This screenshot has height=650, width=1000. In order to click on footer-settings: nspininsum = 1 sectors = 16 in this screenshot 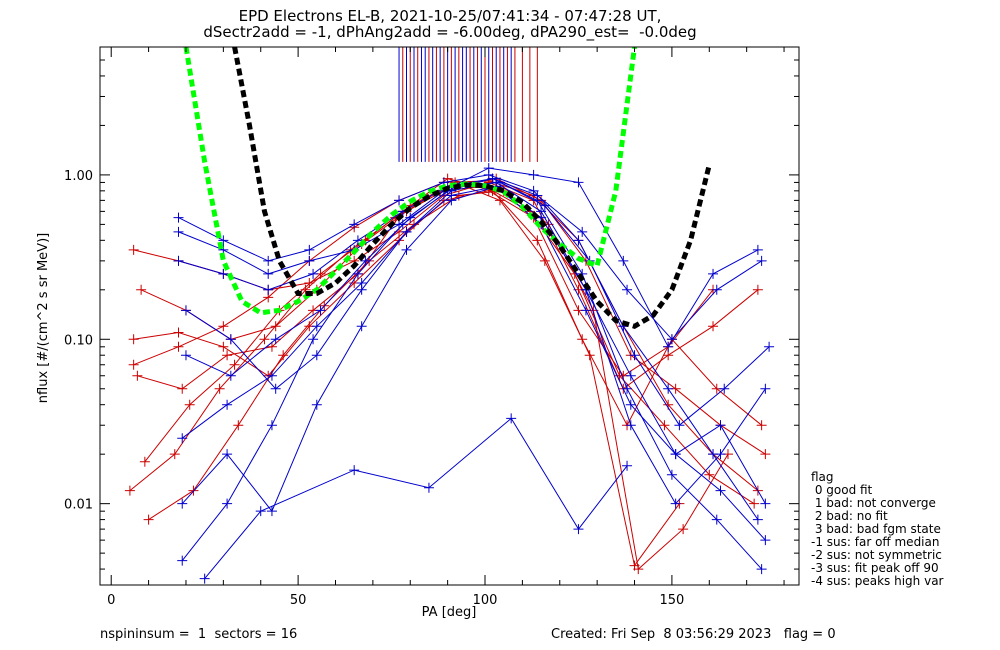, I will do `click(199, 634)`.